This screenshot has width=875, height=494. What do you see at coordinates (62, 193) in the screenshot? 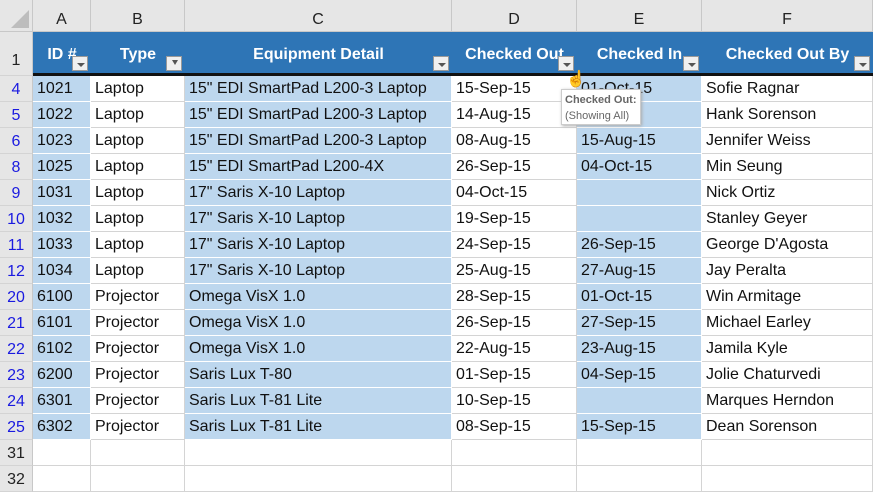
I see `cell-A9: 1031` at bounding box center [62, 193].